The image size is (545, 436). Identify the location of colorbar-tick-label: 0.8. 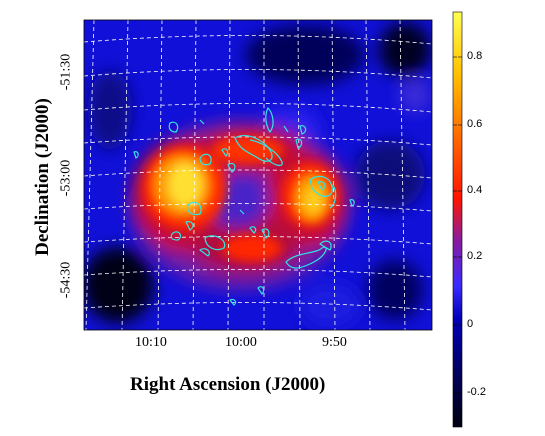
(475, 56).